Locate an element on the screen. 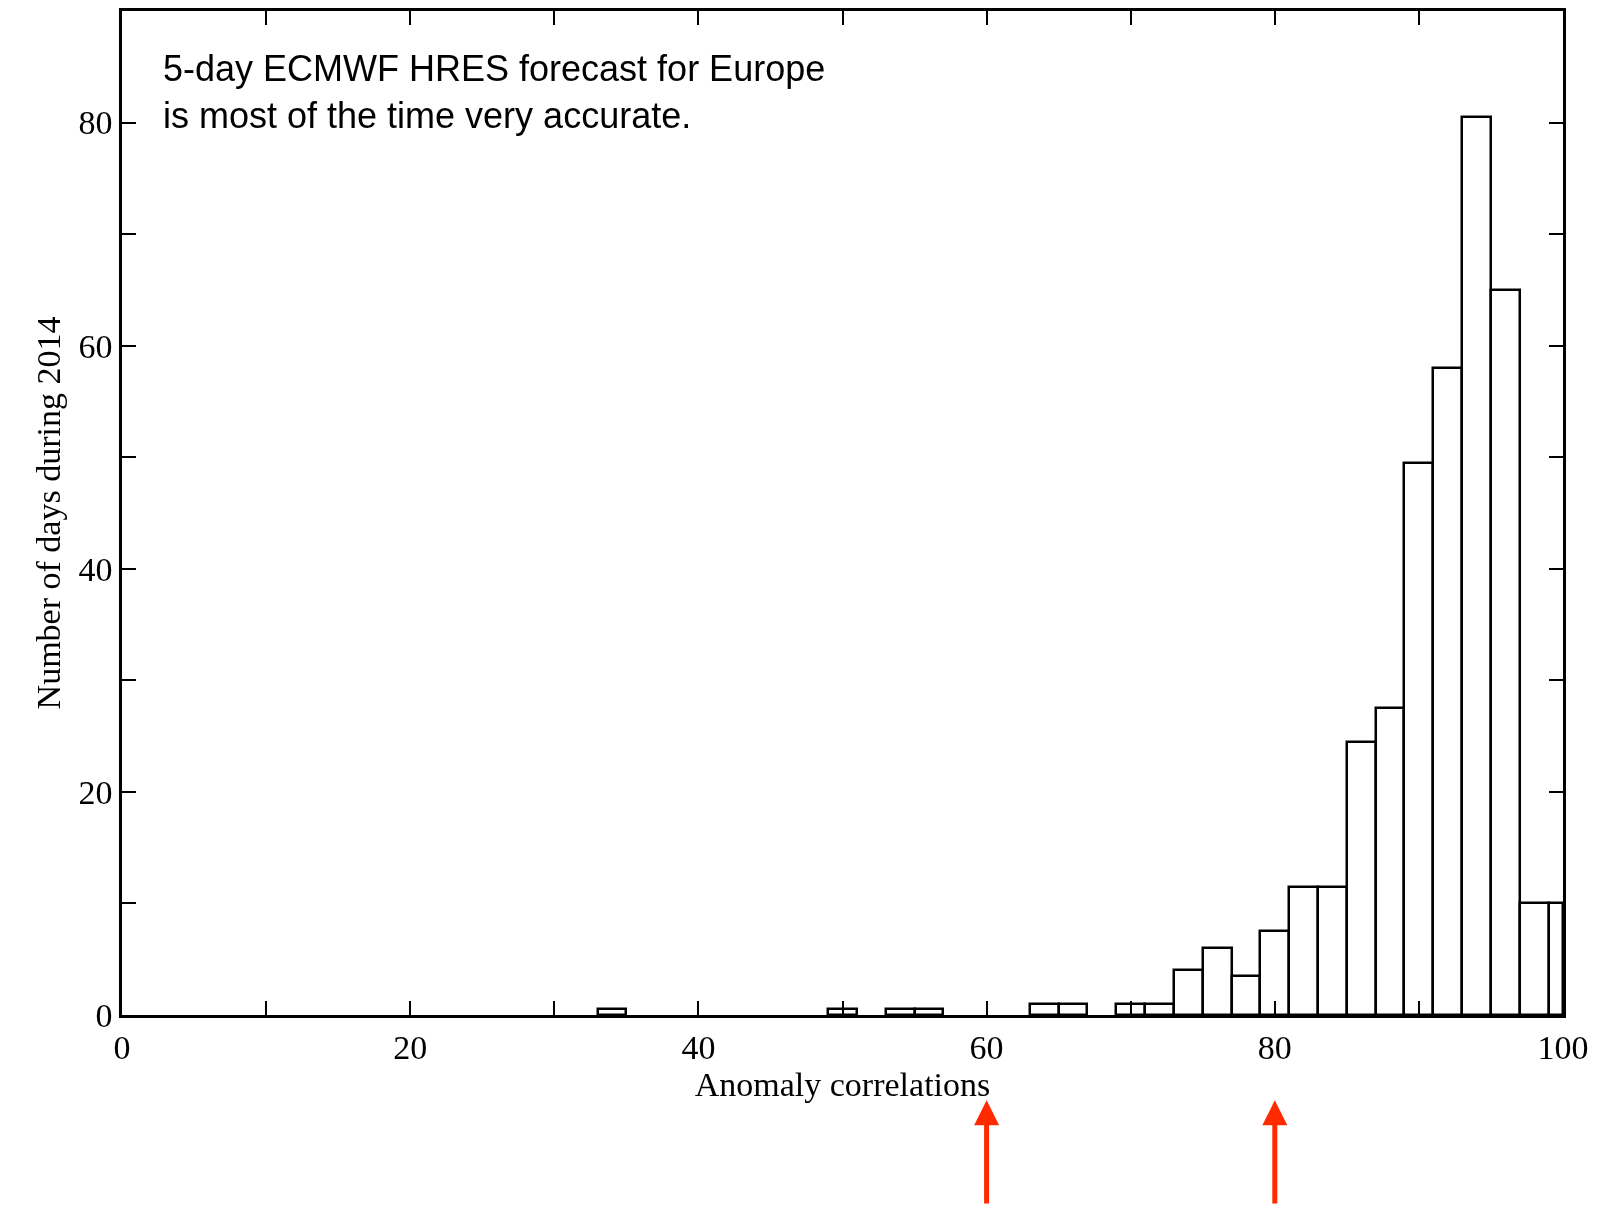 This screenshot has height=1205, width=1603. x-tick-label: 20 is located at coordinates (410, 1047).